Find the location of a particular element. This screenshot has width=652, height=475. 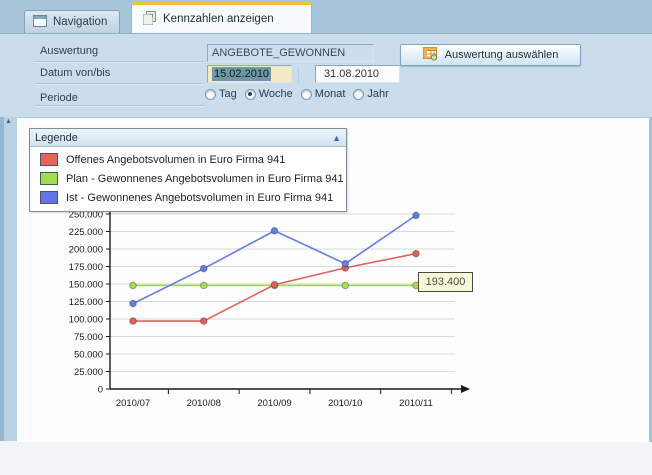

periode-option-woche: Woche is located at coordinates (268, 94).